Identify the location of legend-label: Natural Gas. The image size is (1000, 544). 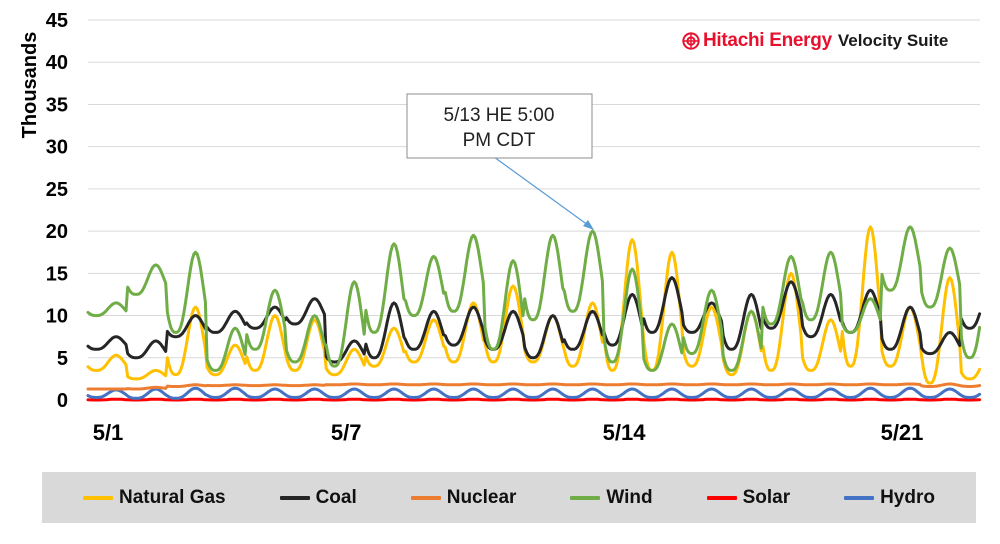
(172, 497).